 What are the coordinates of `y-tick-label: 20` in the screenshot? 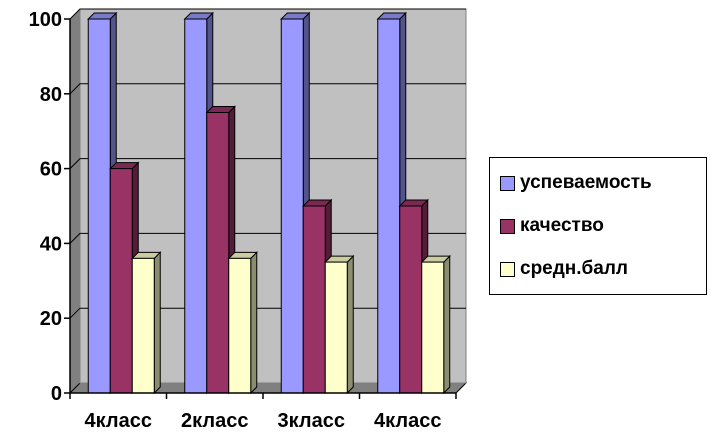 It's located at (51, 319).